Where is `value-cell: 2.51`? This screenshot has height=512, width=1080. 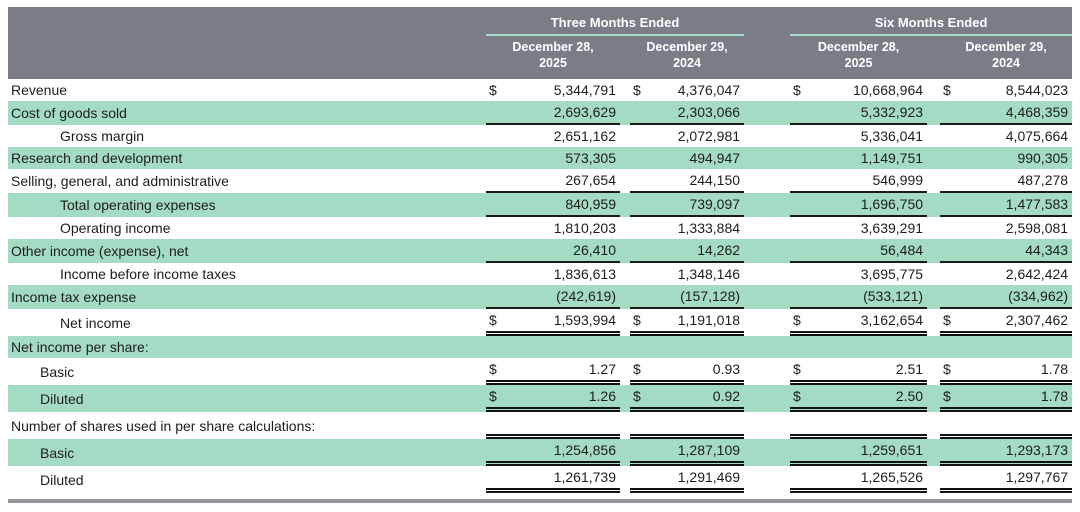
value-cell: 2.51 is located at coordinates (867, 371).